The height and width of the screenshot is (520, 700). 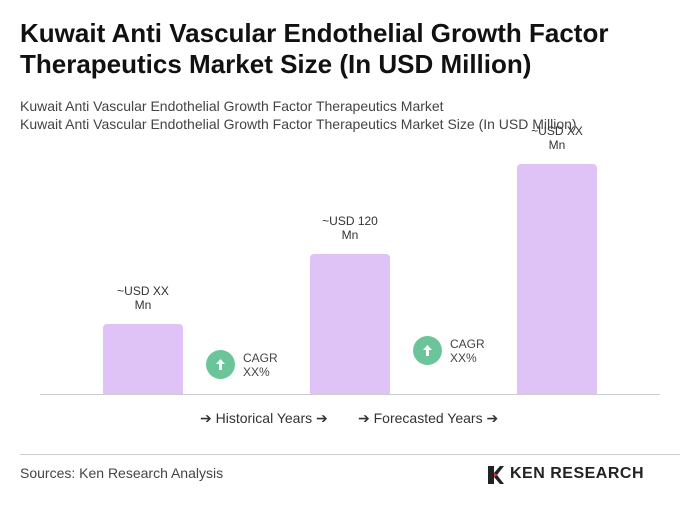 I want to click on legend-item: ➔ Historical Years ➔, so click(x=264, y=418).